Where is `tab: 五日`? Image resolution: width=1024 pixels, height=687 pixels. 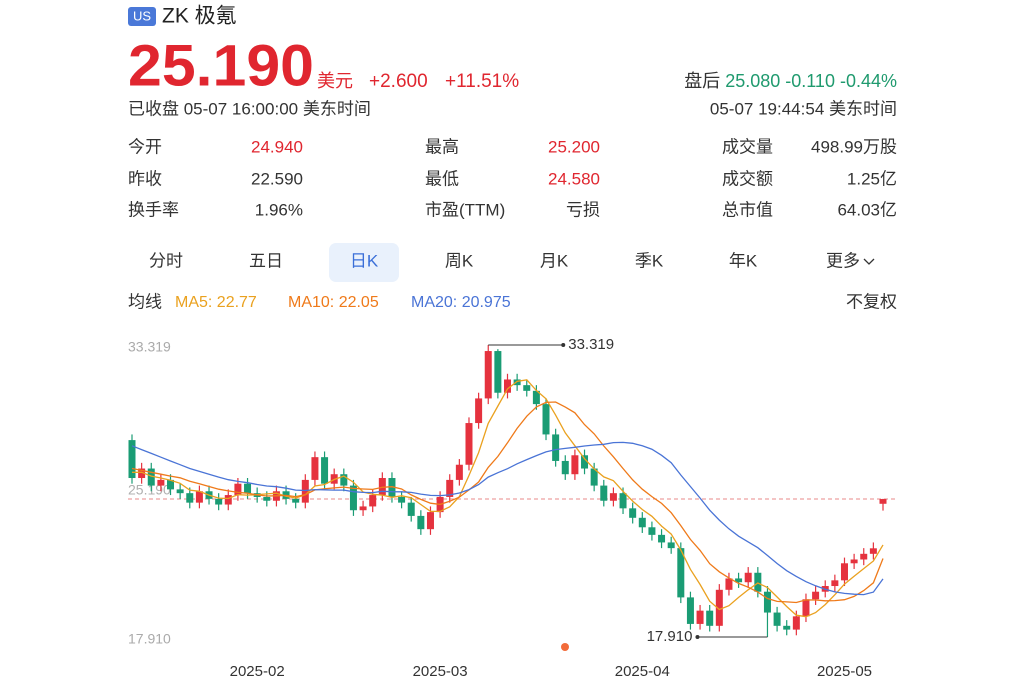 tab: 五日 is located at coordinates (266, 260).